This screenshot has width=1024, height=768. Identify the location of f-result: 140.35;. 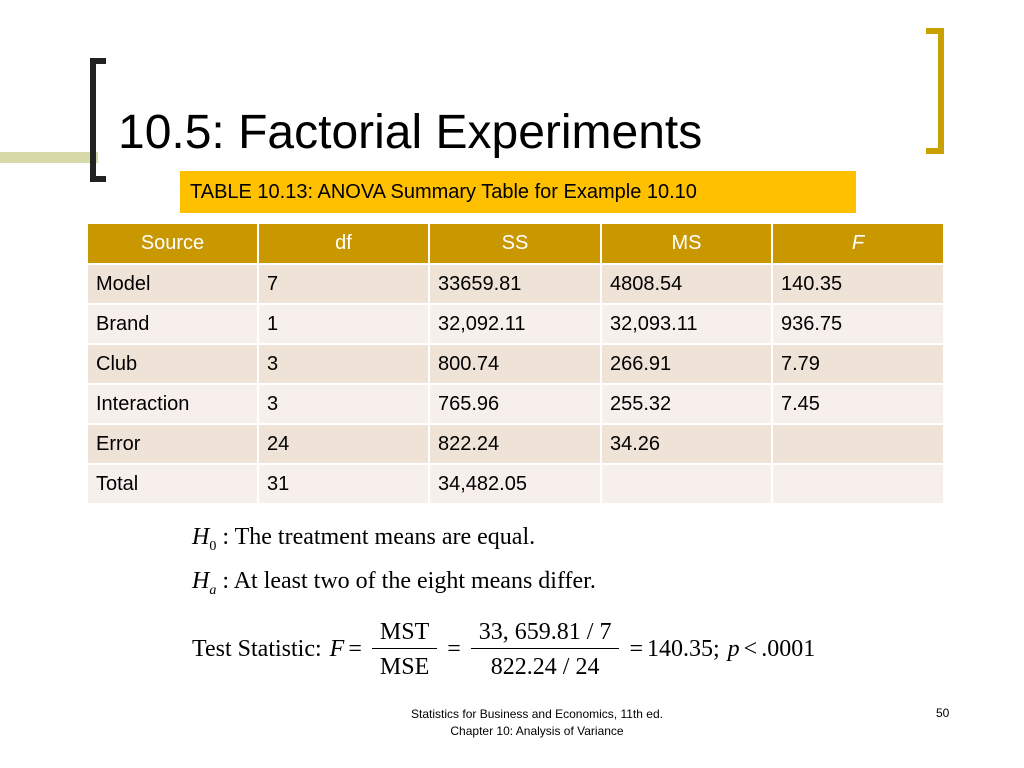
(683, 648).